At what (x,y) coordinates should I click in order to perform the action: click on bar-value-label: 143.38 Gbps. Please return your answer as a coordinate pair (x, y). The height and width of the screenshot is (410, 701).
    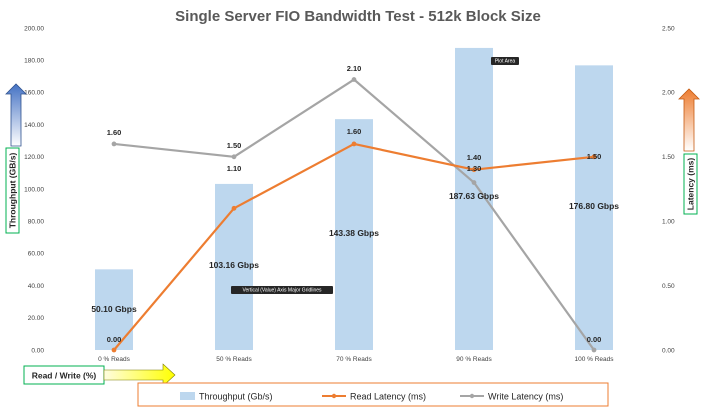
    Looking at the image, I should click on (354, 233).